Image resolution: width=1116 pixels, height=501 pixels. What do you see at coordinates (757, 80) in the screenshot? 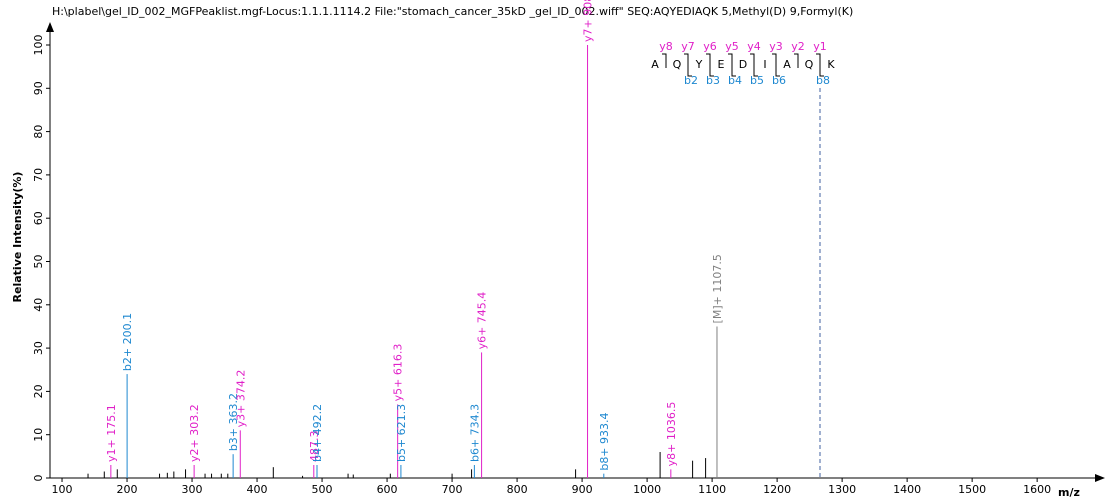
I see `b-ion: b5` at bounding box center [757, 80].